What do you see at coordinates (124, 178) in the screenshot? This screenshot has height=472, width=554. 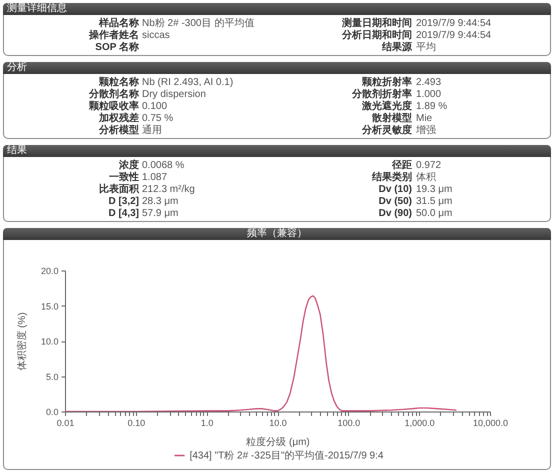 I see `text: 一致性` at bounding box center [124, 178].